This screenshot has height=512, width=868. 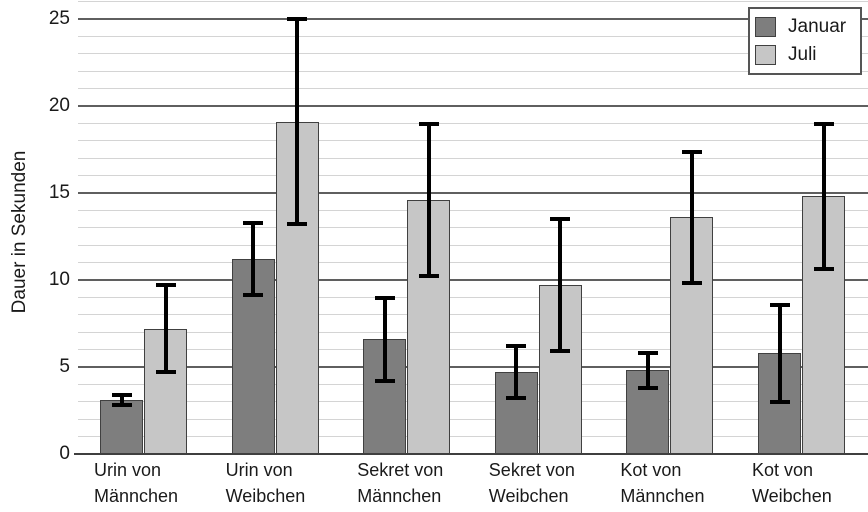 What do you see at coordinates (64, 453) in the screenshot?
I see `y-tick-label: 0` at bounding box center [64, 453].